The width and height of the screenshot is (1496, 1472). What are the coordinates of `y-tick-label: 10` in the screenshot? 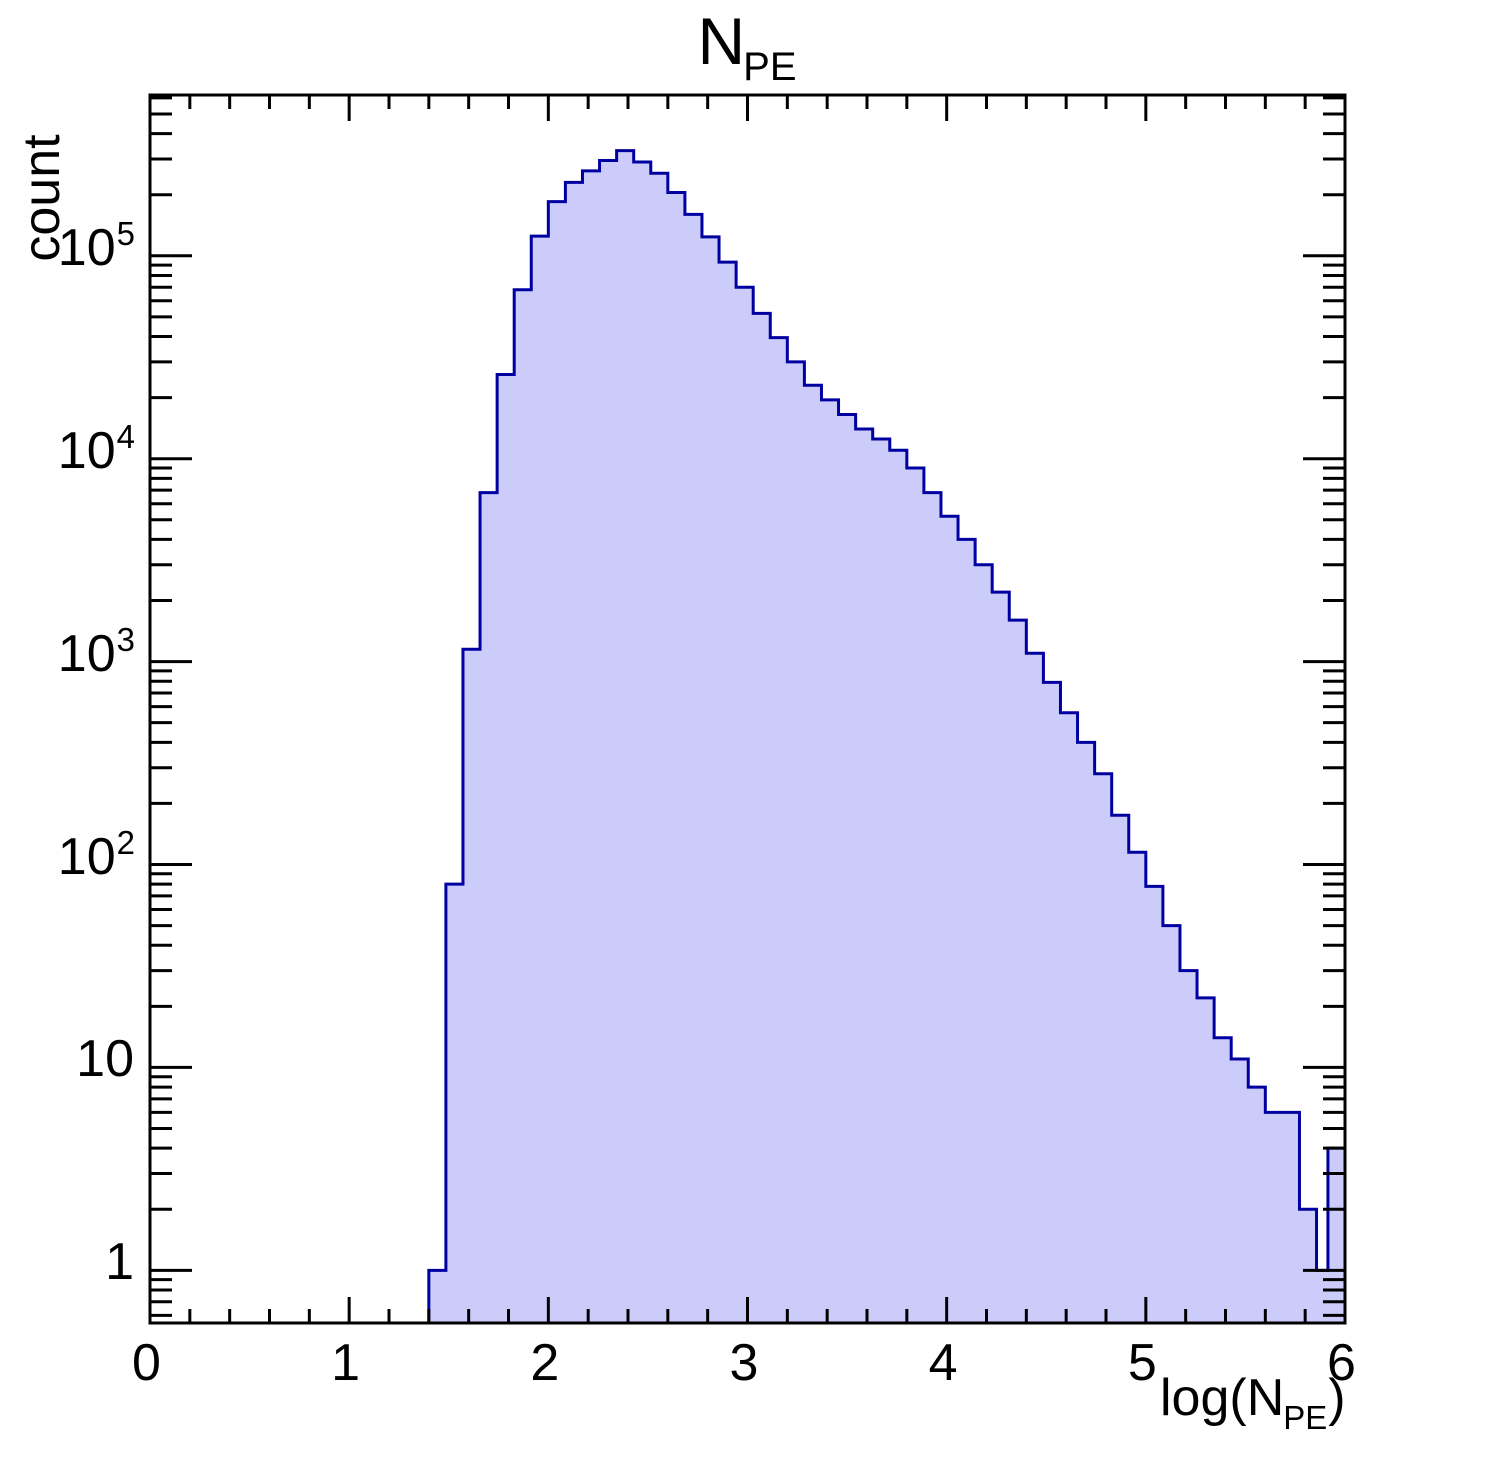 It's located at (67, 1059).